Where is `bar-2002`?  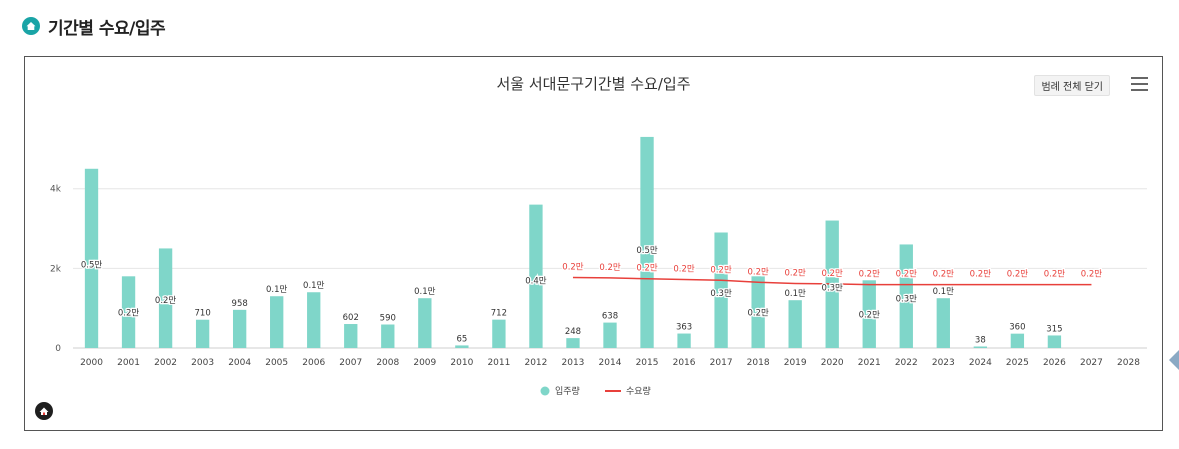 bar-2002 is located at coordinates (165, 298).